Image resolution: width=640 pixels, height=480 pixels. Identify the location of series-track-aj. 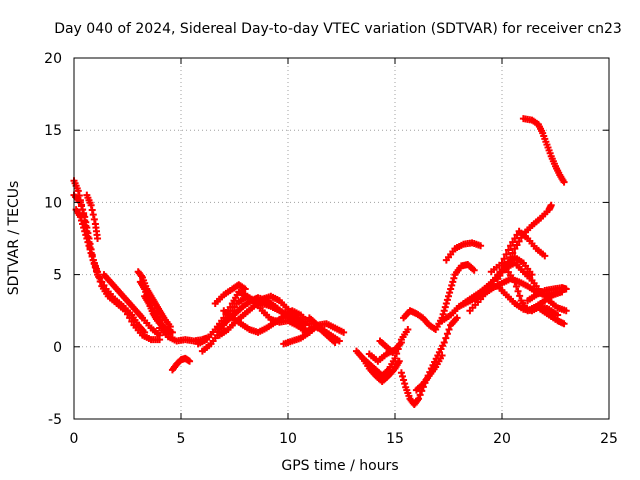
(552, 316).